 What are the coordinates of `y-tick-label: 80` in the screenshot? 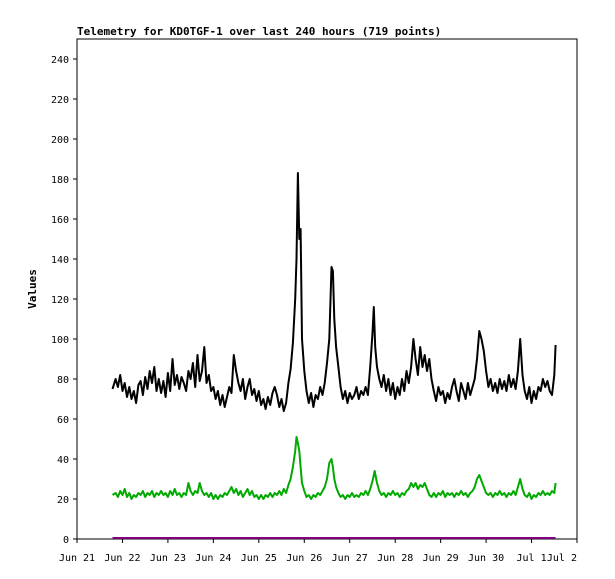 It's located at (63, 380).